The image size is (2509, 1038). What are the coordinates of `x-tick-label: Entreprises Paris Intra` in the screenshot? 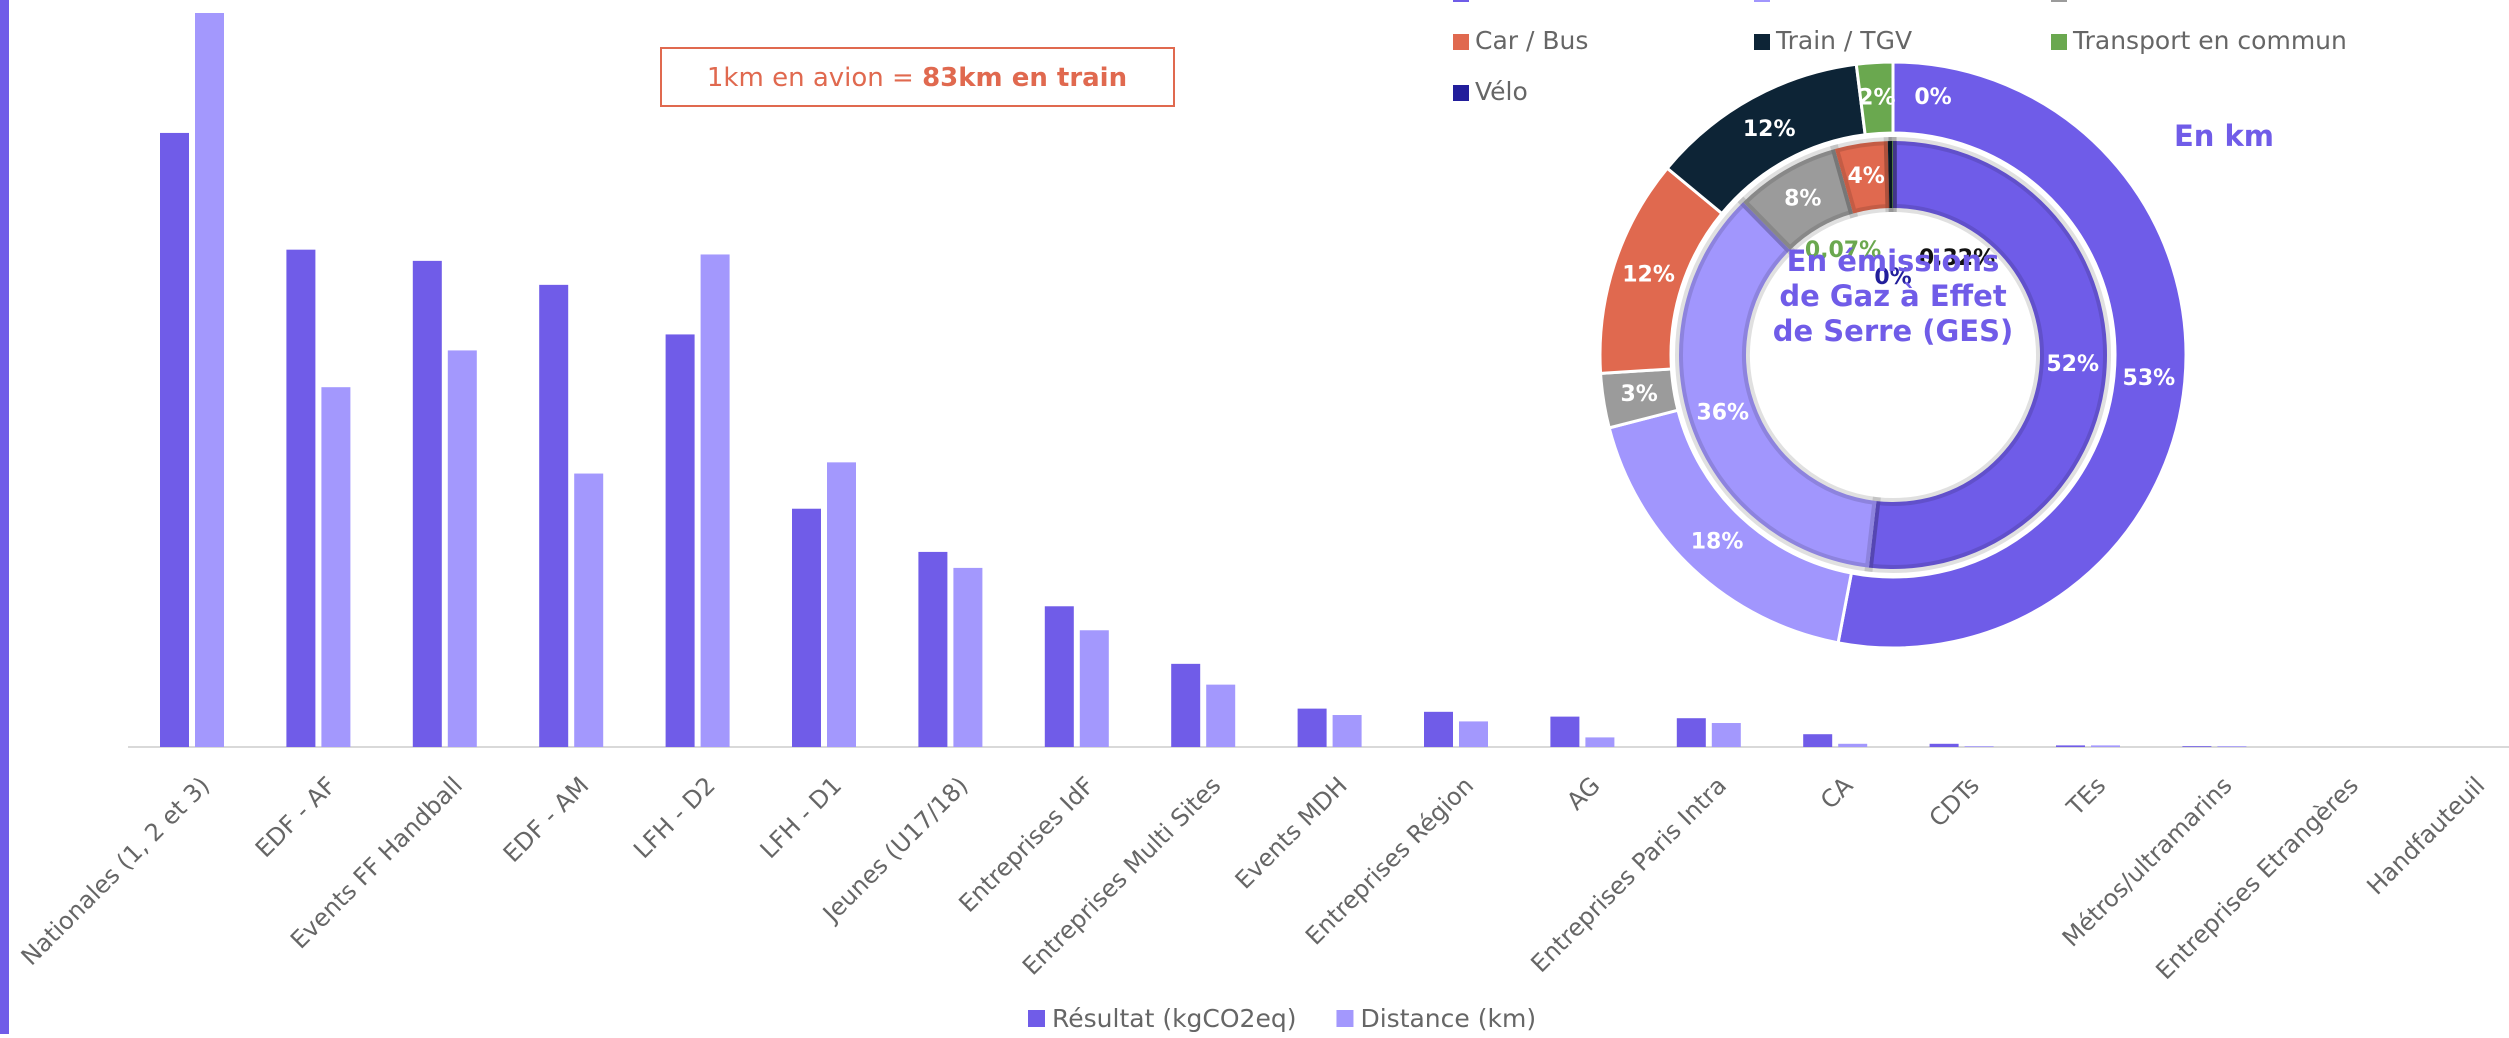 It's located at (1628, 874).